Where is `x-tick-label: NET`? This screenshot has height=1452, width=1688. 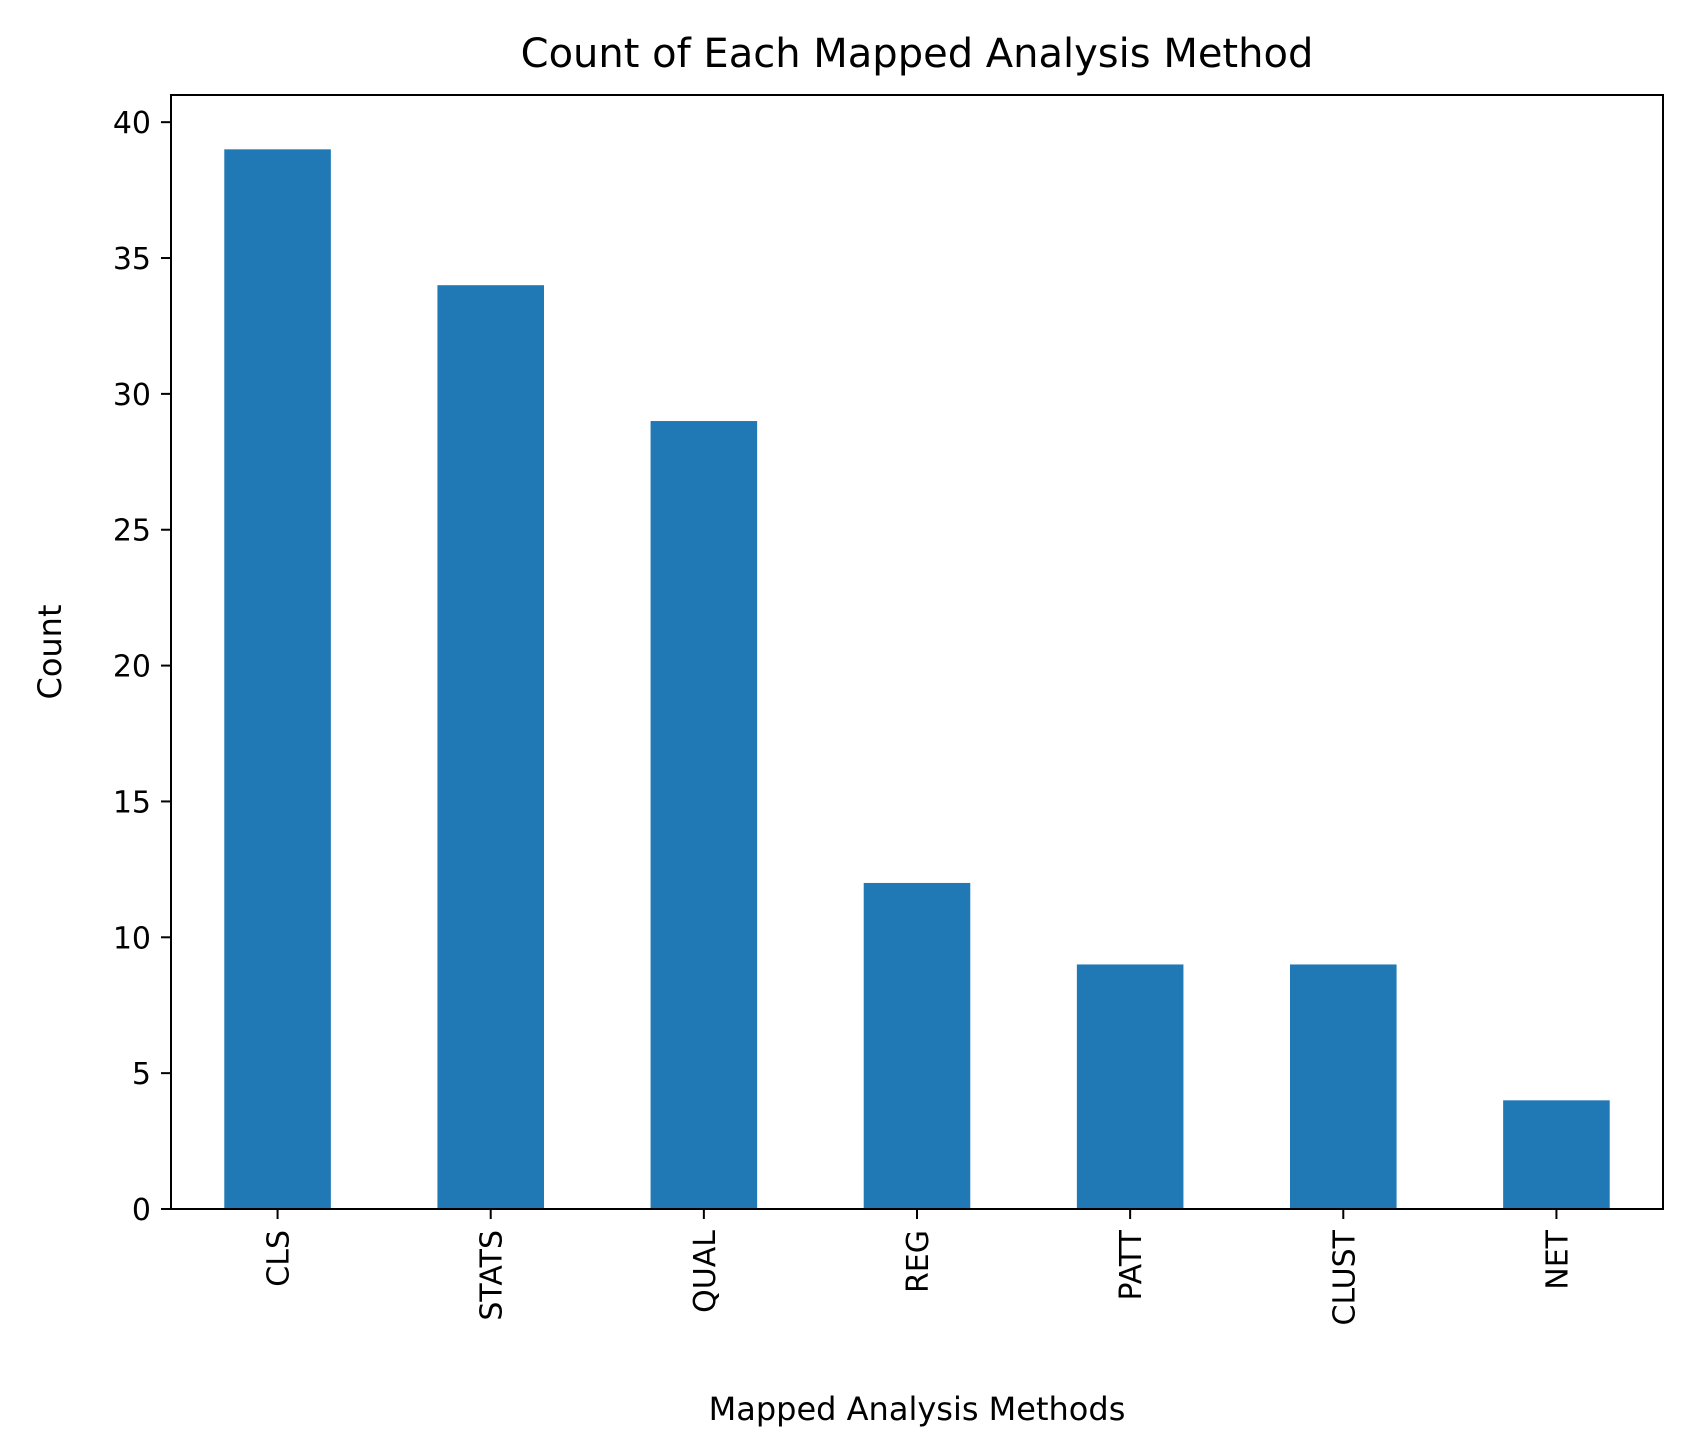
x-tick-label: NET is located at coordinates (1557, 1259).